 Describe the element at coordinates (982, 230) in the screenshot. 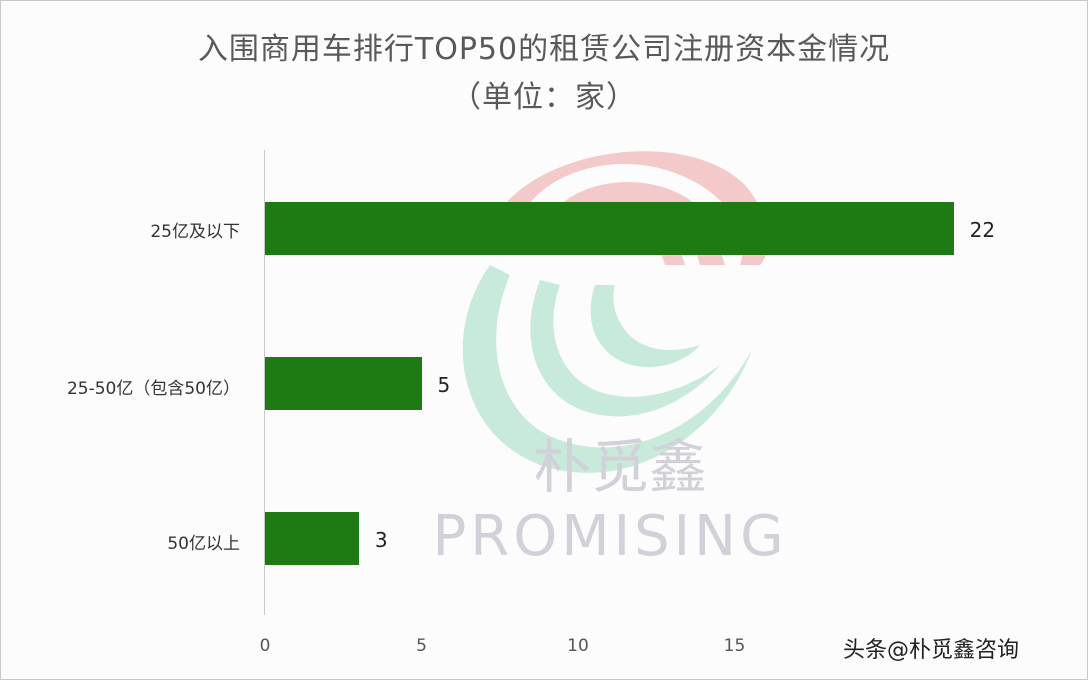

I see `data-label: 22` at that location.